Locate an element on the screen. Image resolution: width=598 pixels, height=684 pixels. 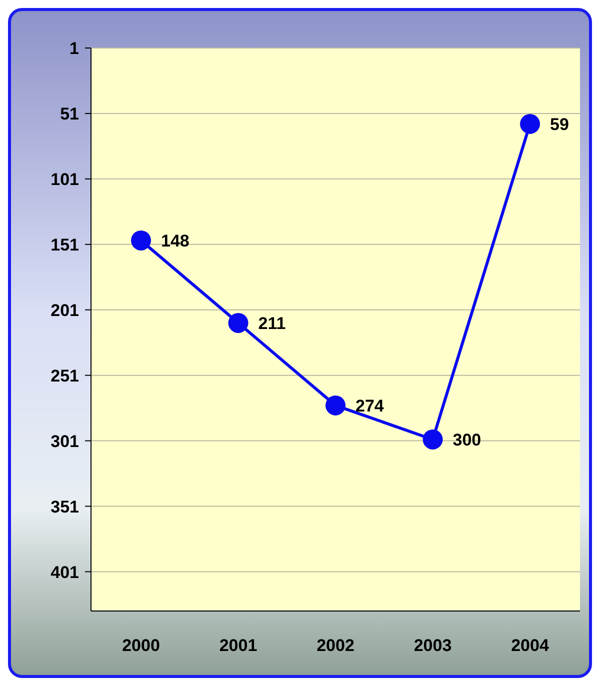
data-label: 274 is located at coordinates (370, 406).